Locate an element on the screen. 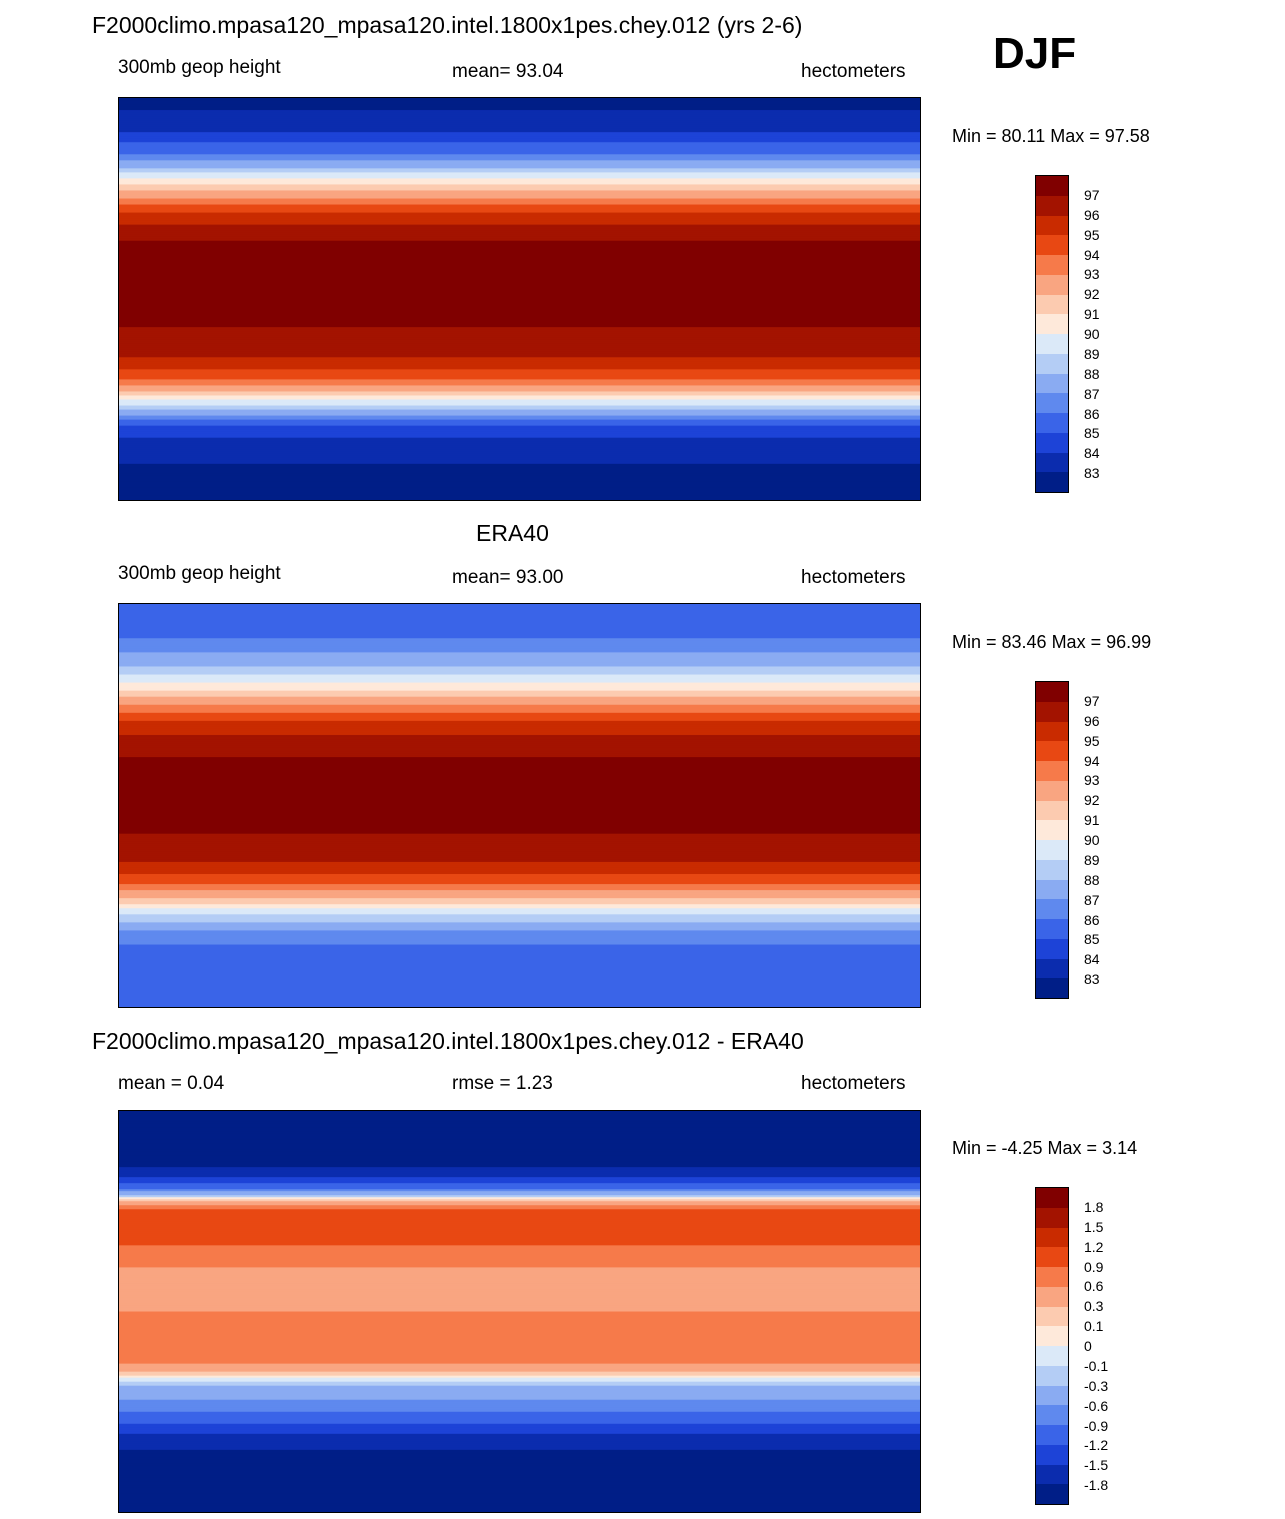 The image size is (1285, 1519). colorbar-tick-label: 92 is located at coordinates (1092, 800).